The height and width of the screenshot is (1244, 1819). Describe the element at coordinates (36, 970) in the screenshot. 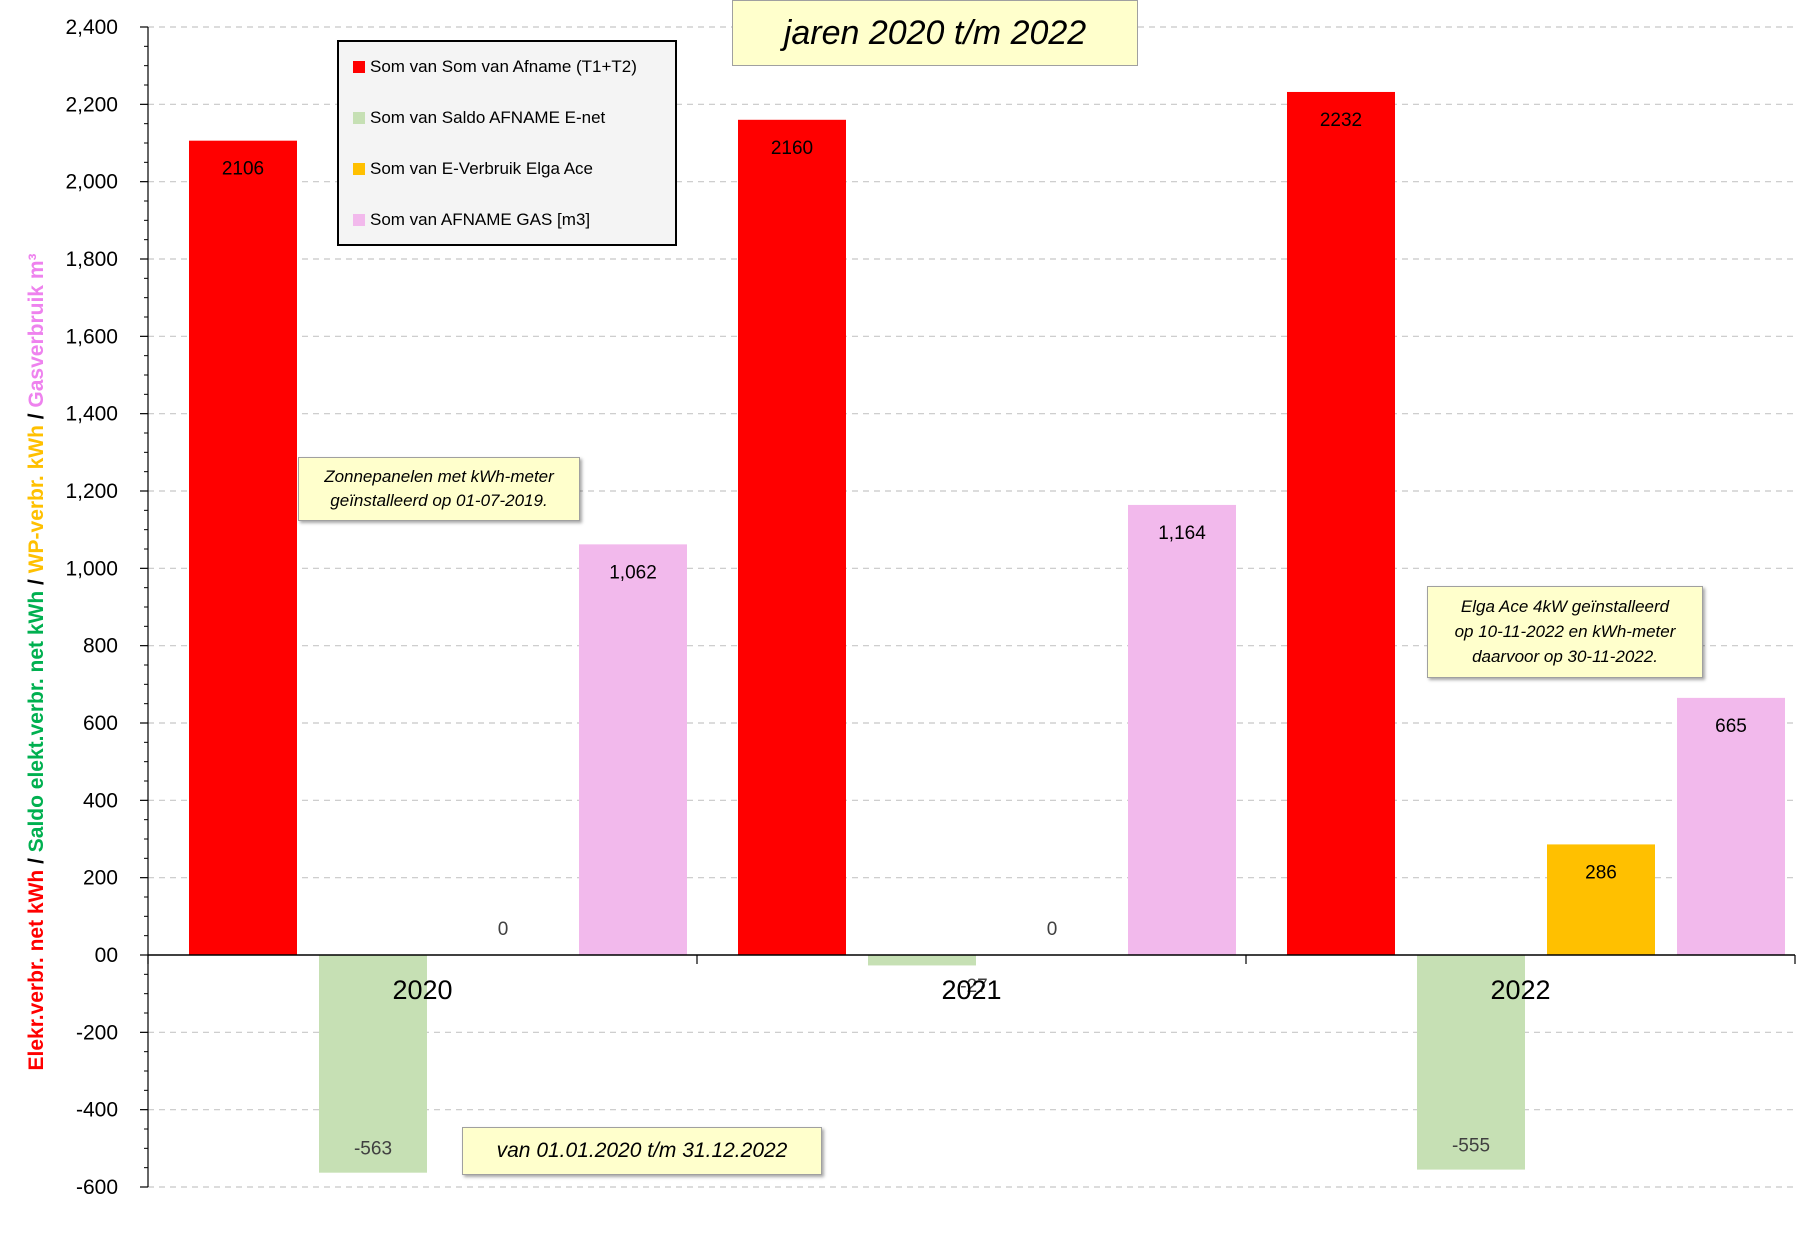

I see `y-axis-title-part: Elekr.verbr. net kWh` at that location.